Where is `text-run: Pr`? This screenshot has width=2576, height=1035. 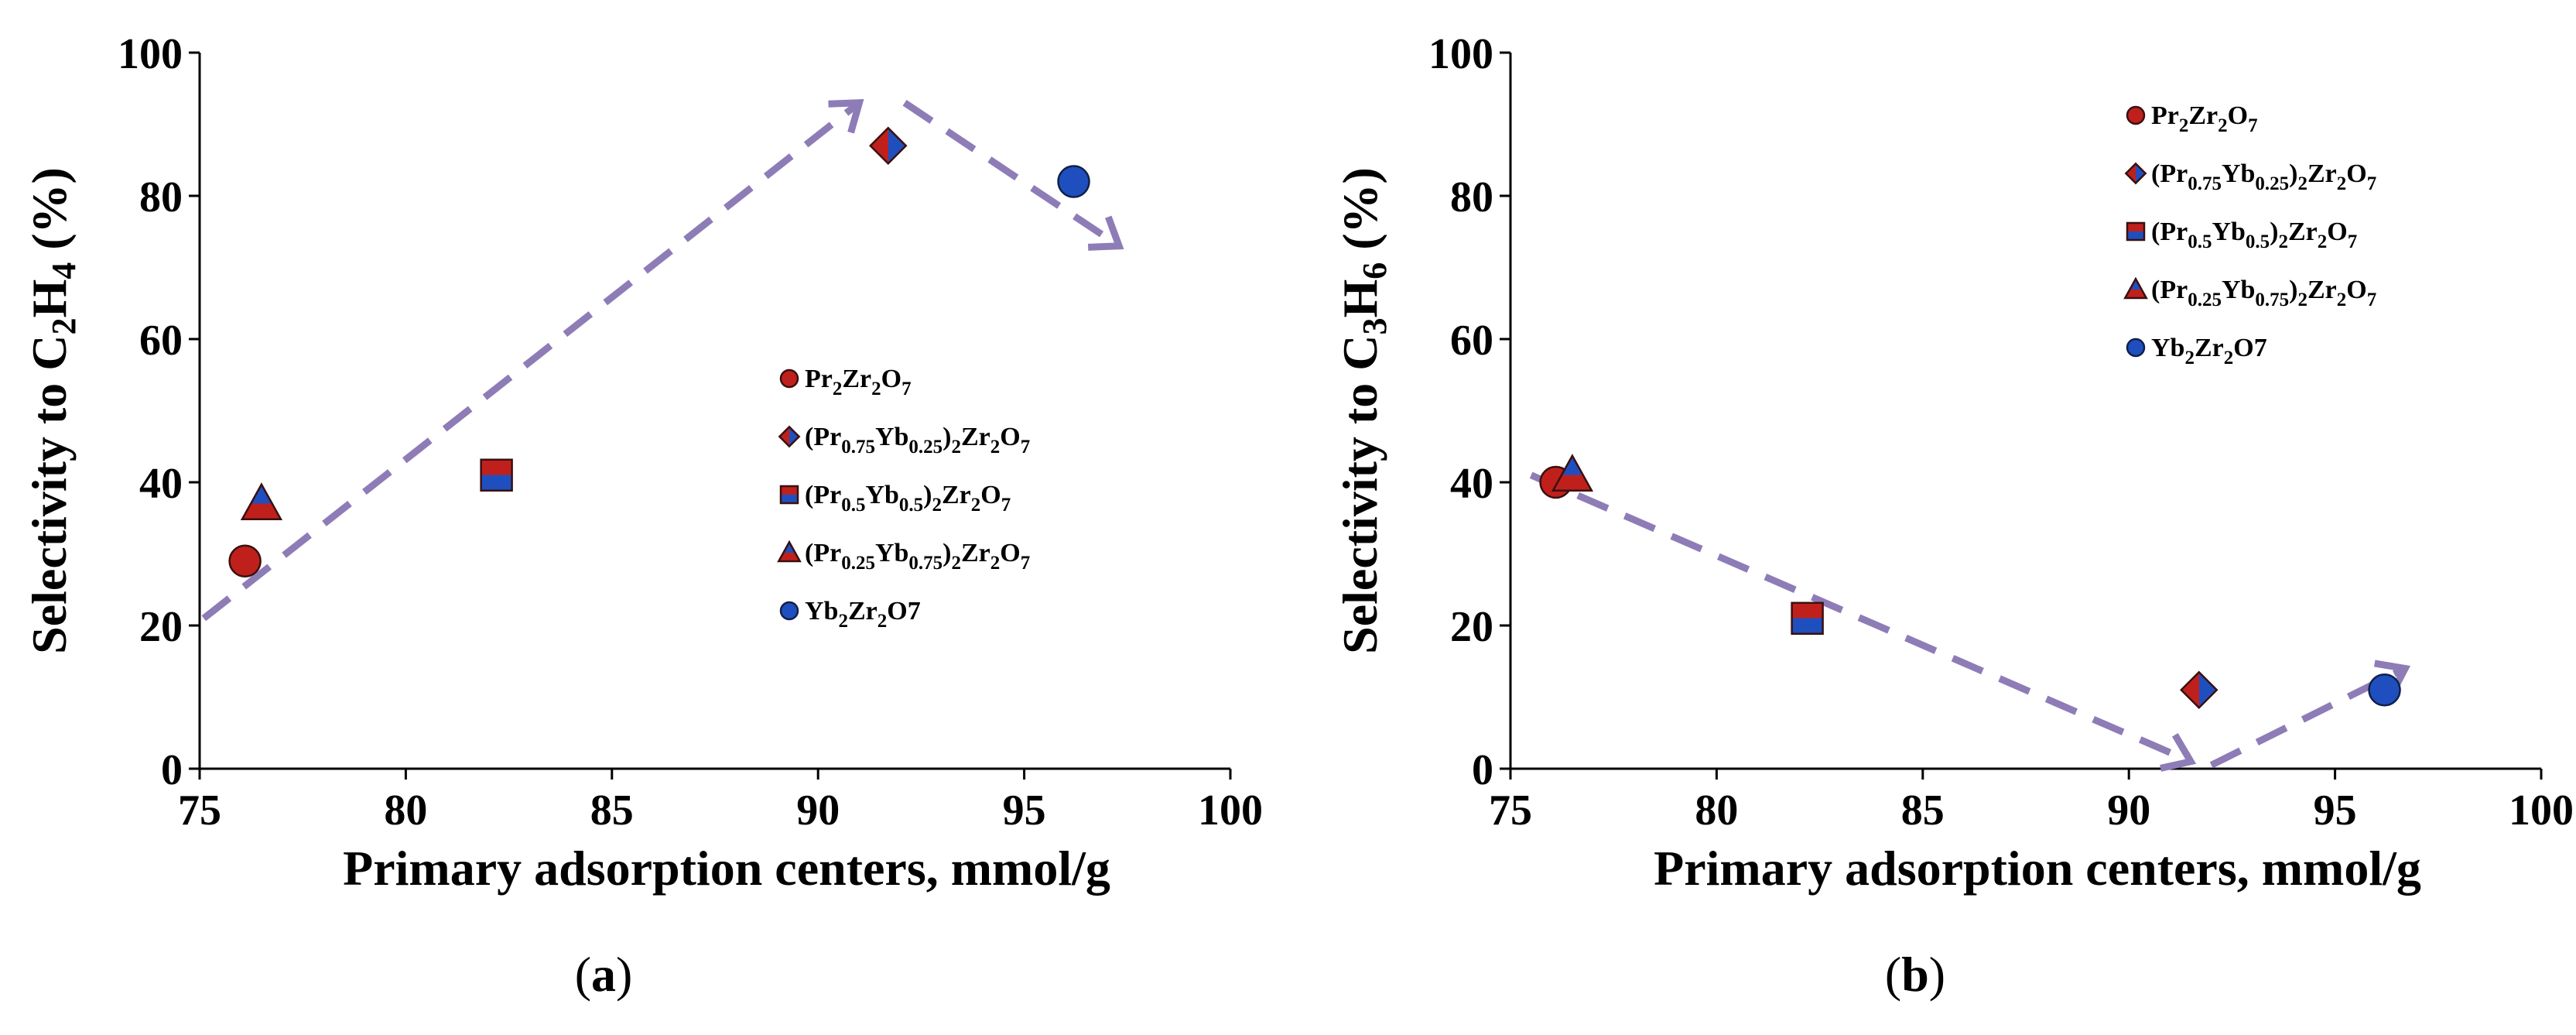 text-run: Pr is located at coordinates (819, 379).